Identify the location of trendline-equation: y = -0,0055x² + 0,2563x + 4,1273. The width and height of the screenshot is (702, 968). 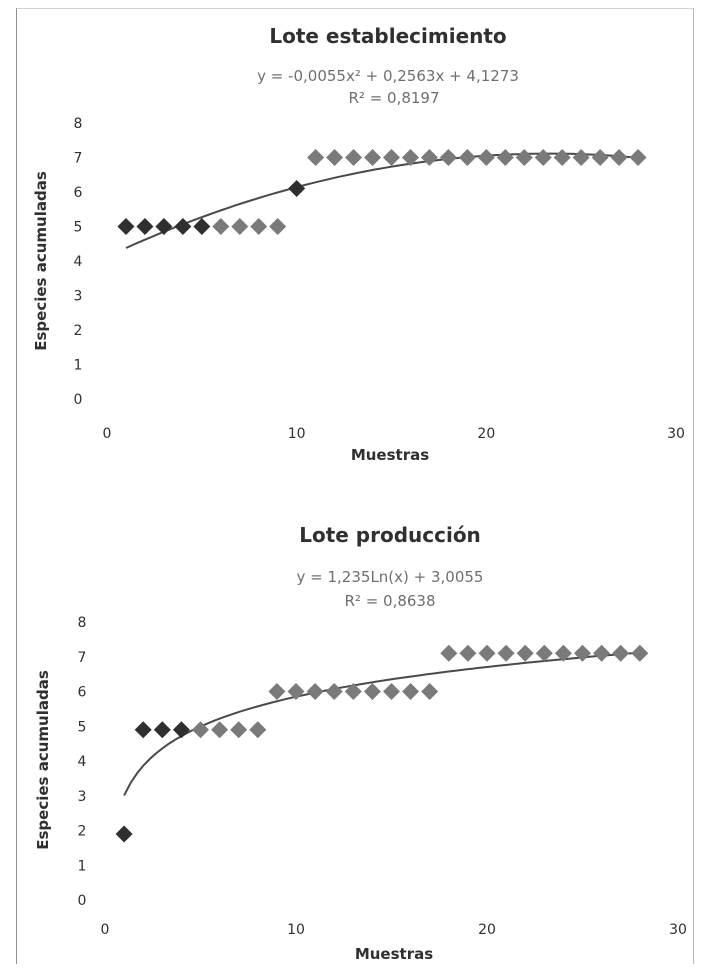
(388, 76).